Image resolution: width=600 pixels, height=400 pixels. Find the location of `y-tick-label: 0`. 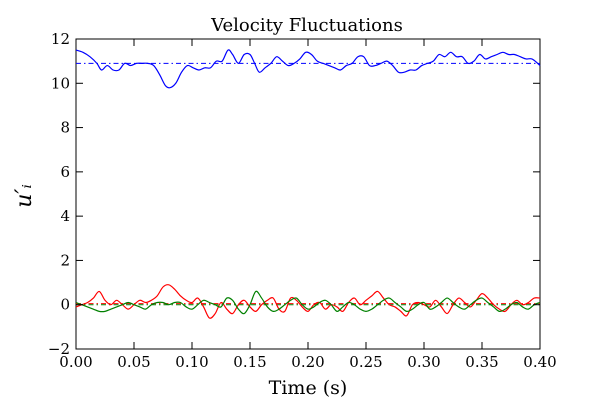

y-tick-label: 0 is located at coordinates (65, 305).